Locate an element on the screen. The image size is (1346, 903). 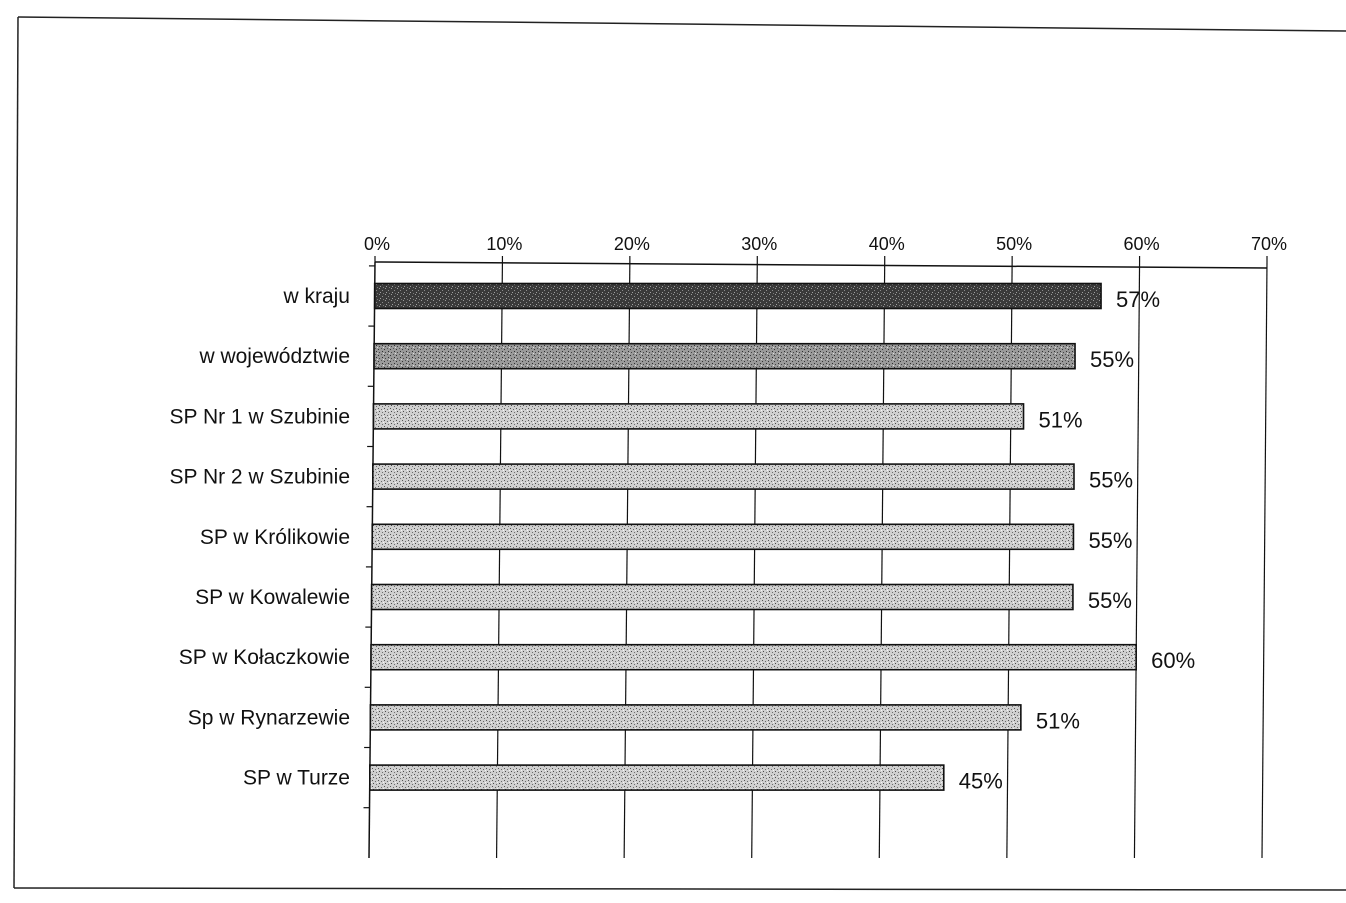
category-label: SP Nr 1 w Szubinie is located at coordinates (259, 416).